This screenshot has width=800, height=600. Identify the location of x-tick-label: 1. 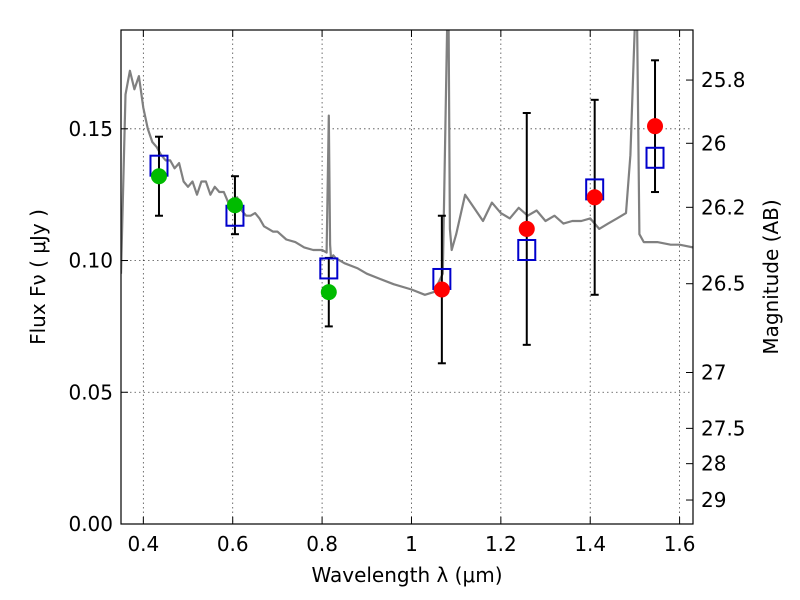
(411, 544).